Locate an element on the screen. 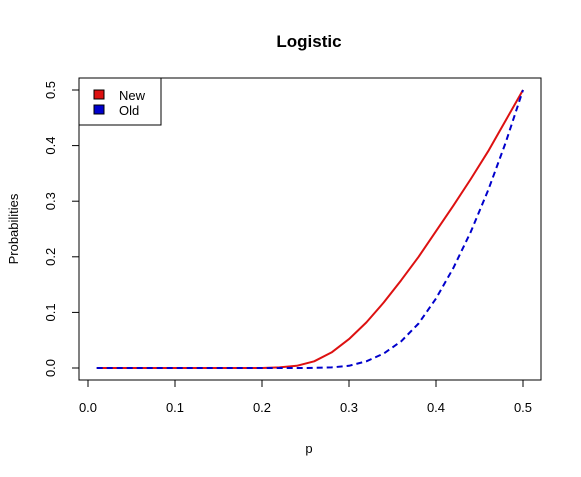  y-axis: 0.0 0.1 0.2 0.3 0.4 0.5 is located at coordinates (61, 229).